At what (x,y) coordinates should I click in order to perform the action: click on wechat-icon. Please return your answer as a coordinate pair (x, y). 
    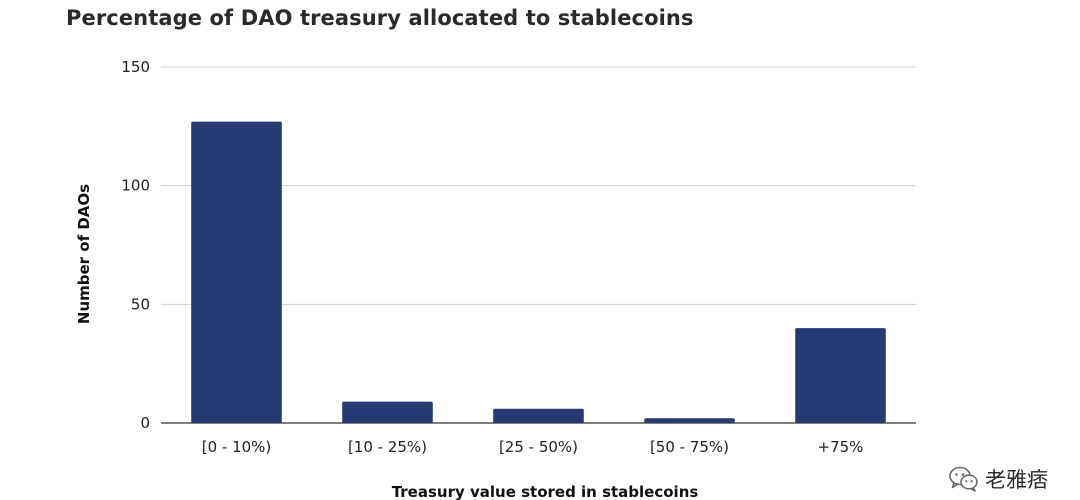
    Looking at the image, I should click on (964, 479).